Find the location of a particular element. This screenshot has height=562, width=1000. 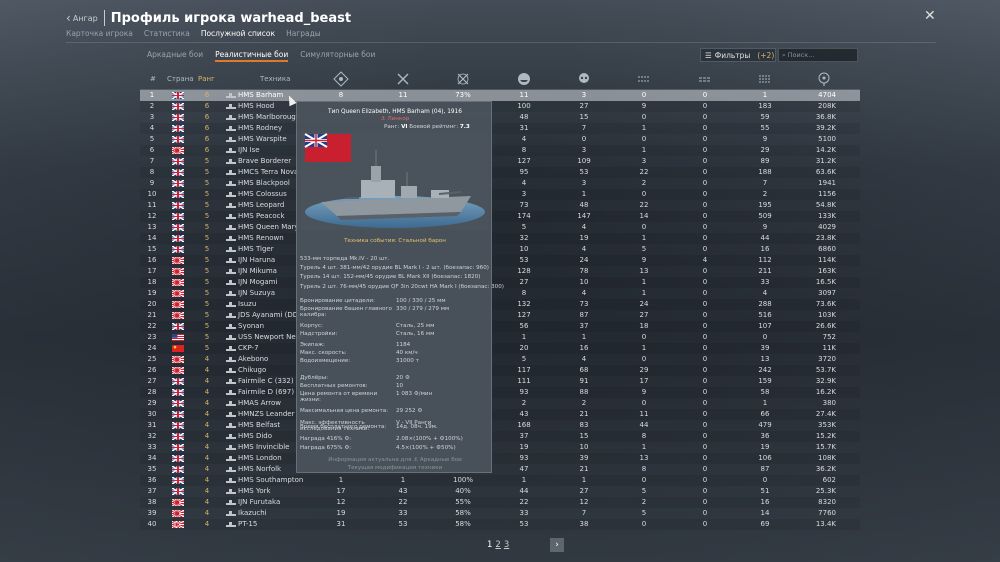

table-row: 8 5 HMCS Terra Nova 95 53 22 0 188 63.6K is located at coordinates (500, 172).